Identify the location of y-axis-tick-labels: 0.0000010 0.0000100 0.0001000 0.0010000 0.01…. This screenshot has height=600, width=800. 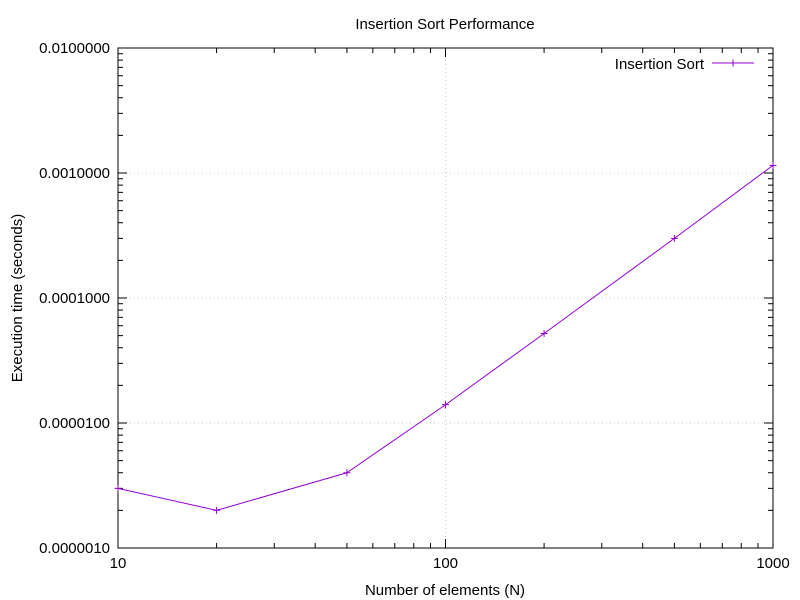
(74, 298).